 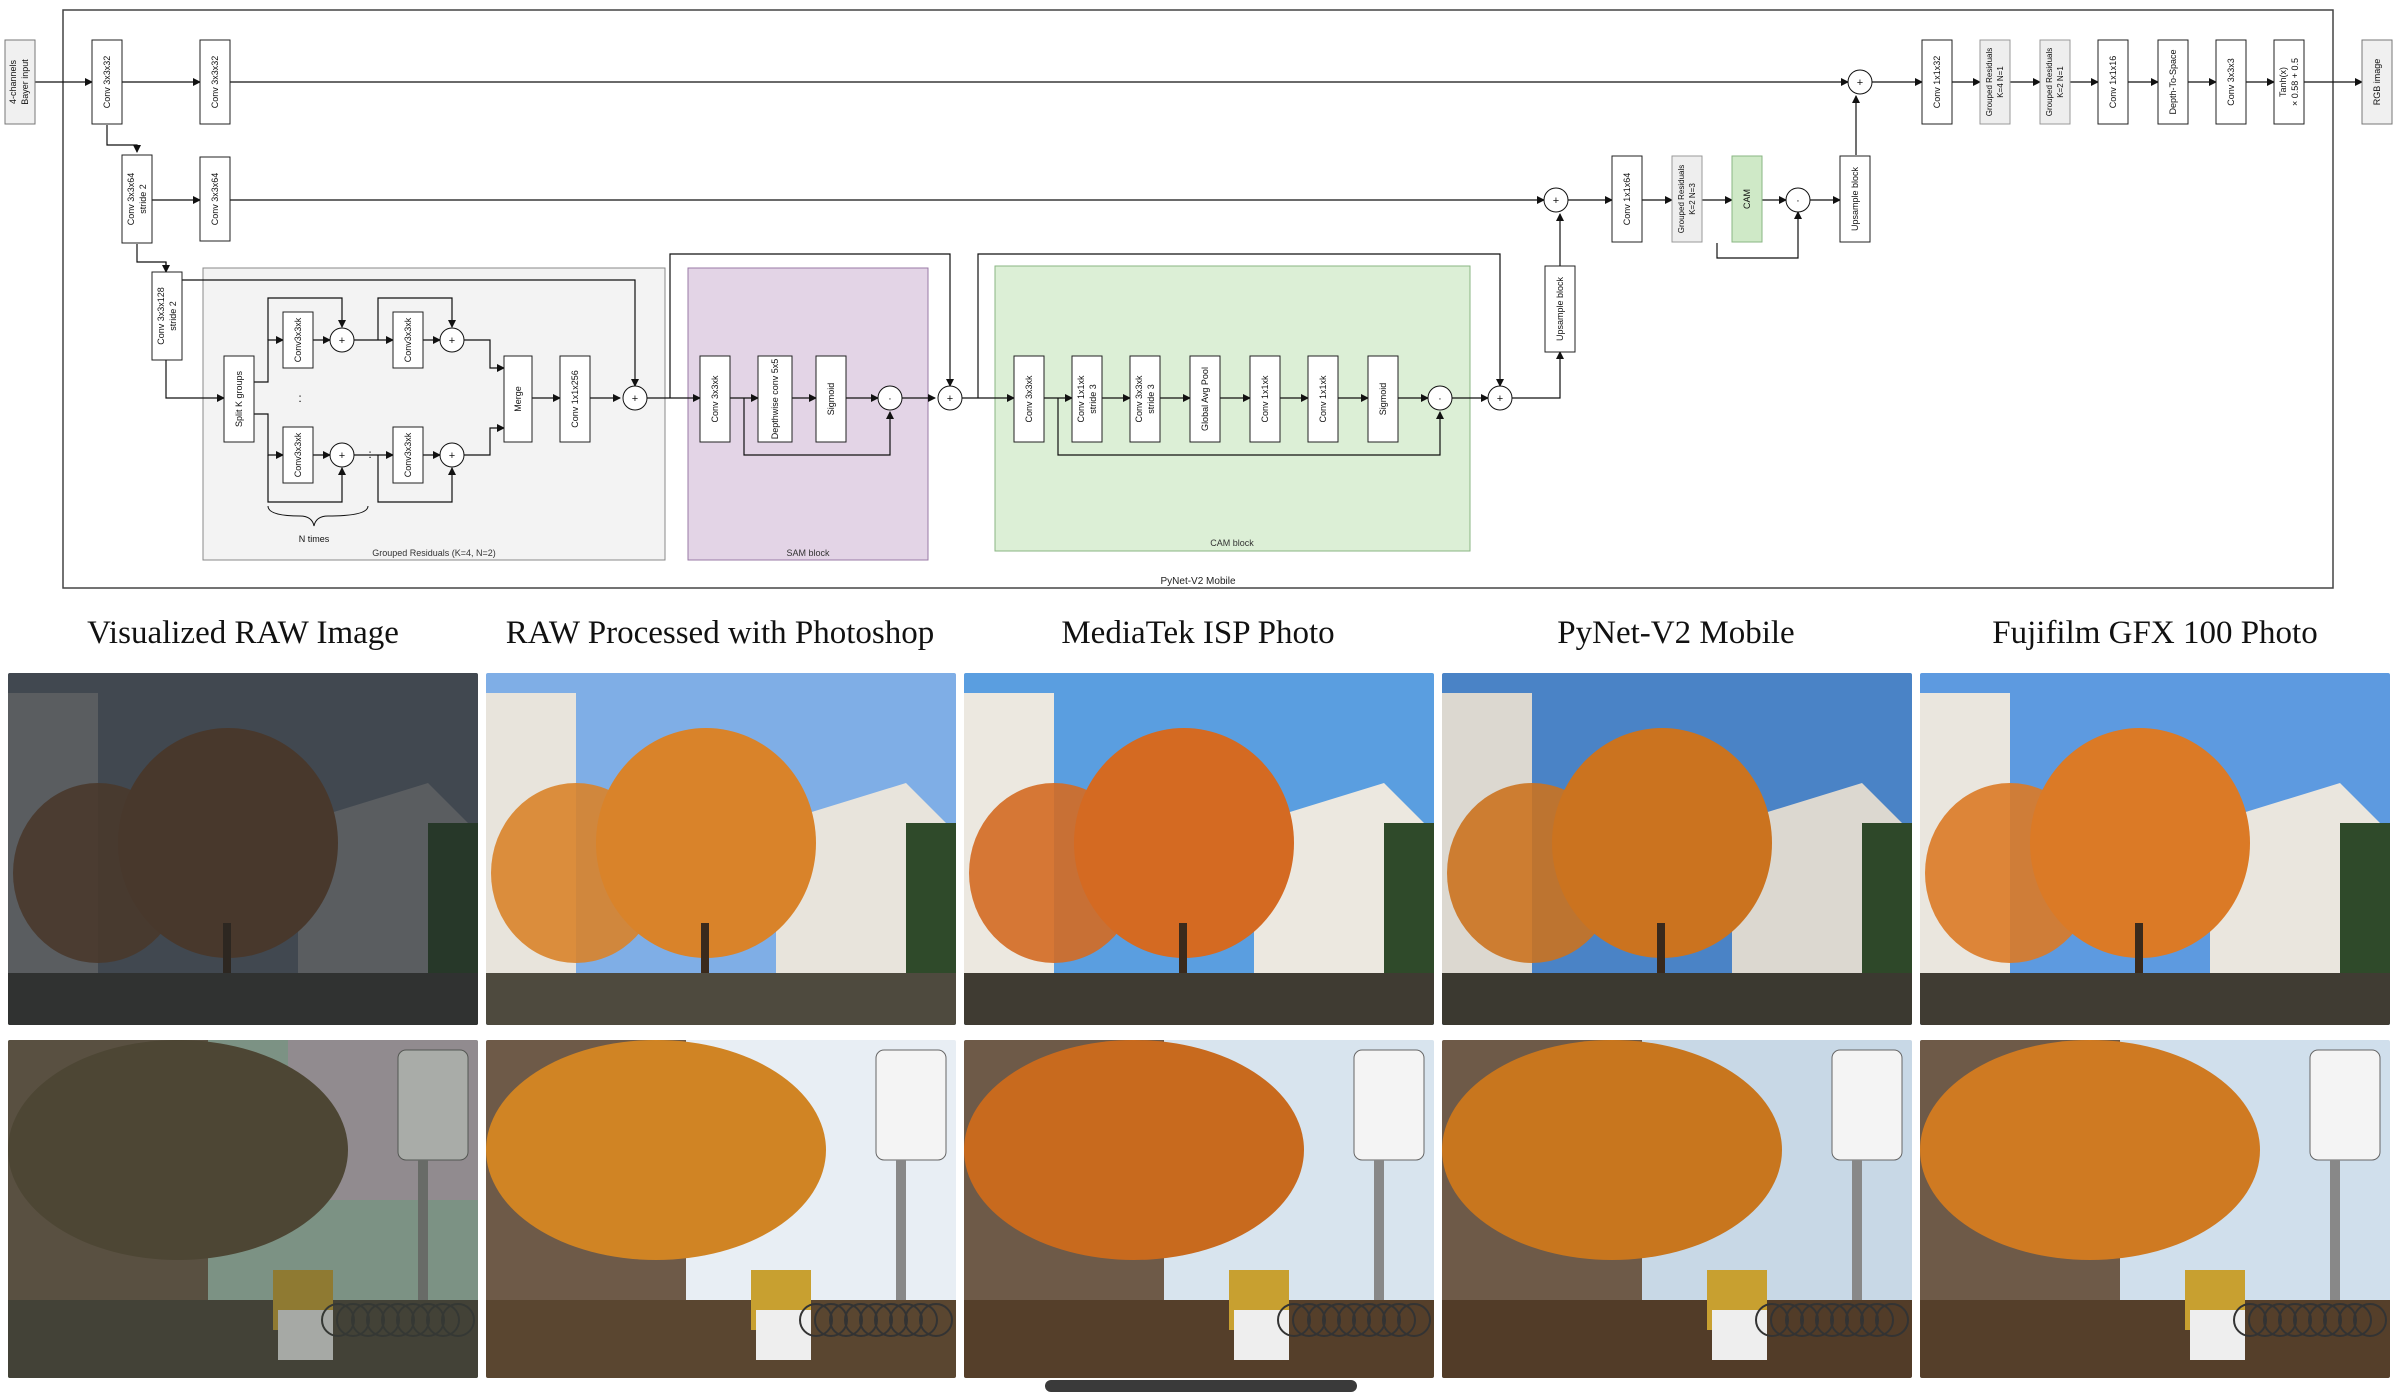 What do you see at coordinates (215, 199) in the screenshot?
I see `second-conv-2: Conv 3x3x64` at bounding box center [215, 199].